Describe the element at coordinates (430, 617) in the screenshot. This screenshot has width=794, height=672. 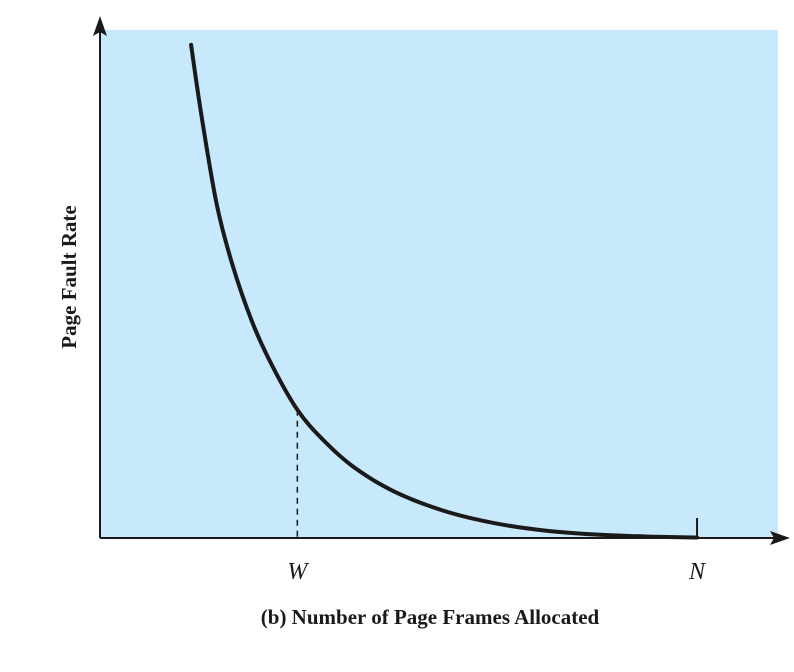
I see `x-axis-title: (b) Number of Page Frames Allocated` at that location.